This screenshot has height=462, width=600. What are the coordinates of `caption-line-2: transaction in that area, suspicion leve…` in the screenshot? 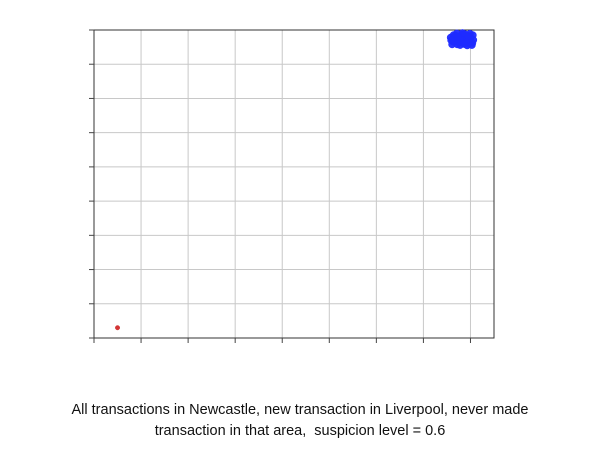 It's located at (300, 431).